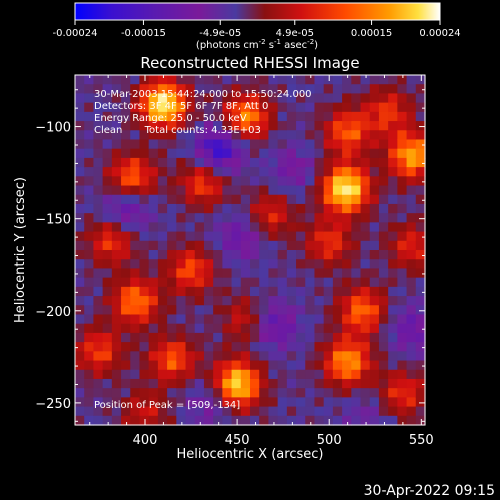 The image size is (500, 500). I want to click on detectors-annotation: Detectors: 3F 4F 5F 6F 7F 8F, Att 0, so click(181, 106).